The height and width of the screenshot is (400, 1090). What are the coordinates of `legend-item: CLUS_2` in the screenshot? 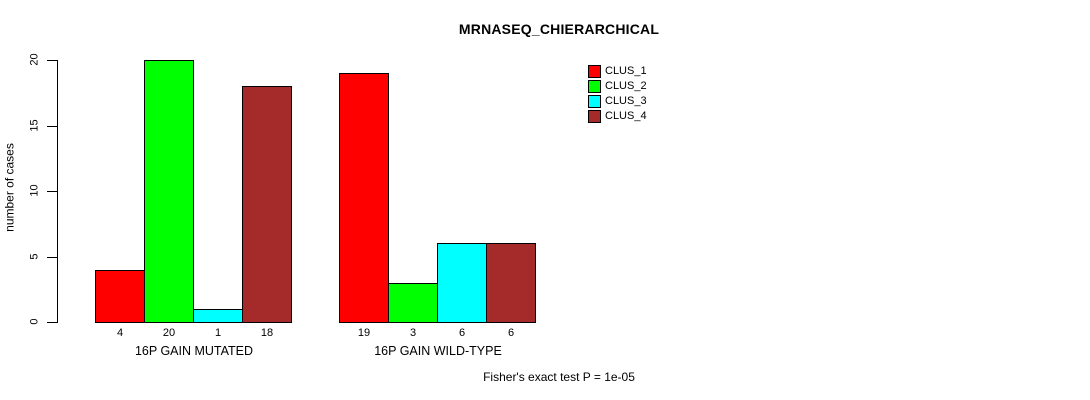 It's located at (617, 86).